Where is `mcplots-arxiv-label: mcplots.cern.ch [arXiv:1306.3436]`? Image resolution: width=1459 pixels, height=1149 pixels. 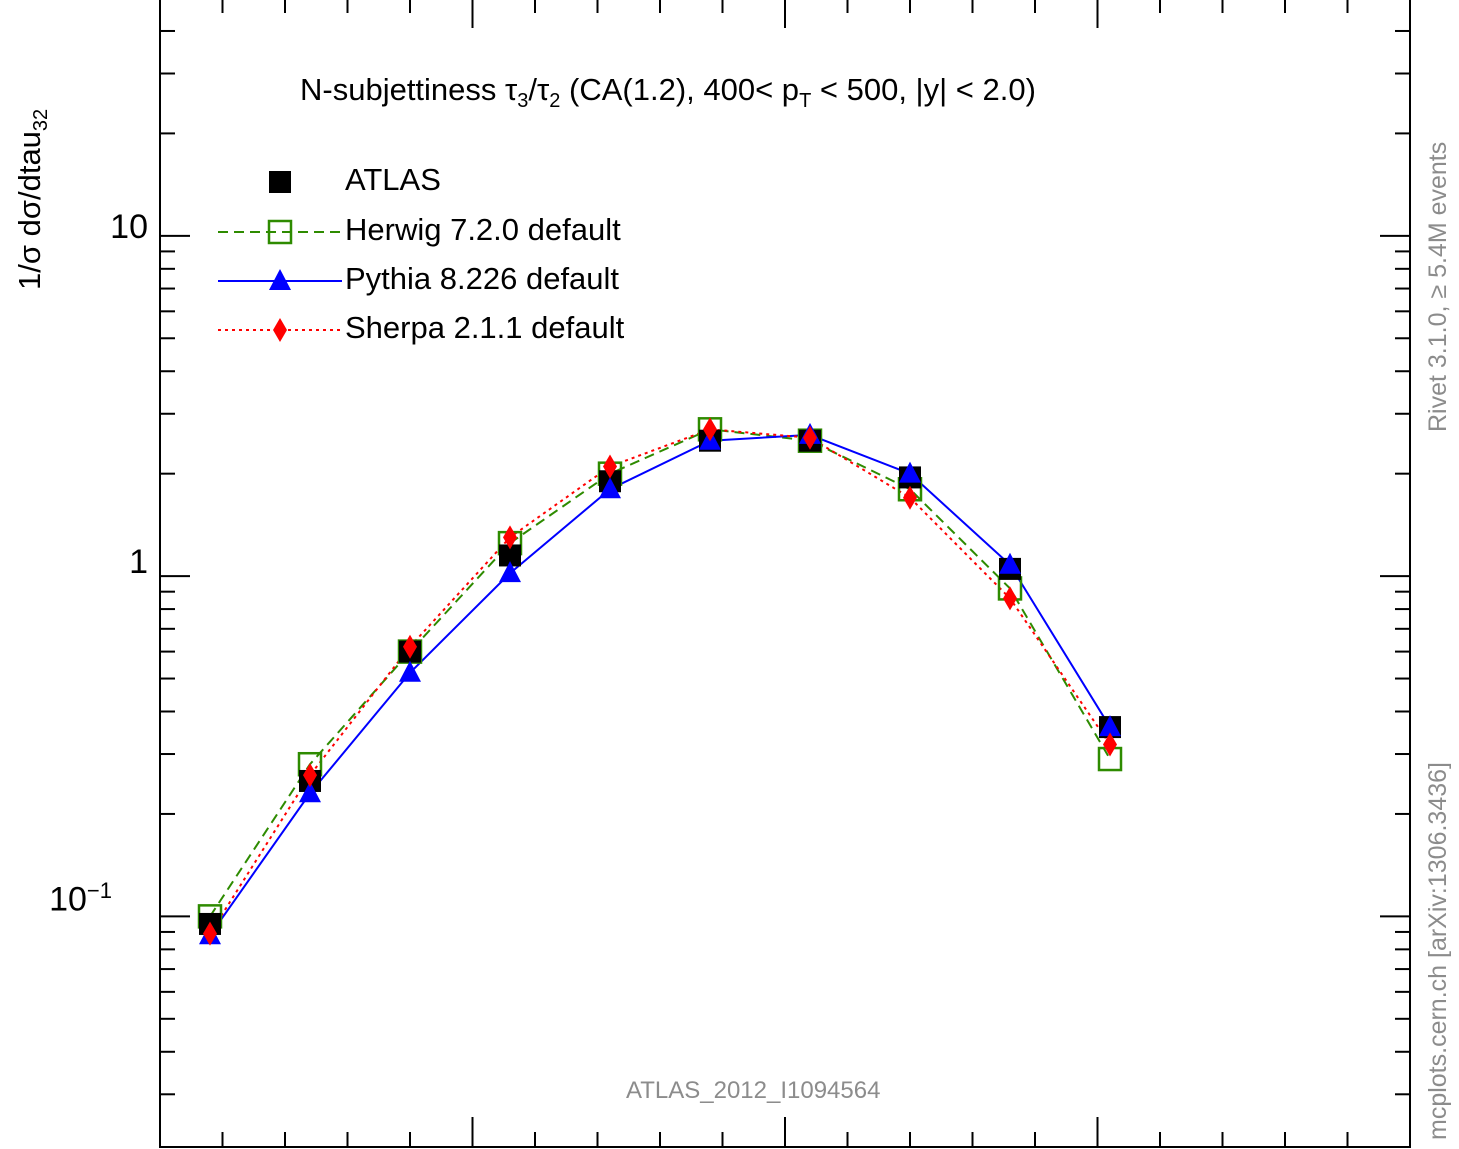 mcplots-arxiv-label: mcplots.cern.ch [arXiv:1306.3436] is located at coordinates (1438, 951).